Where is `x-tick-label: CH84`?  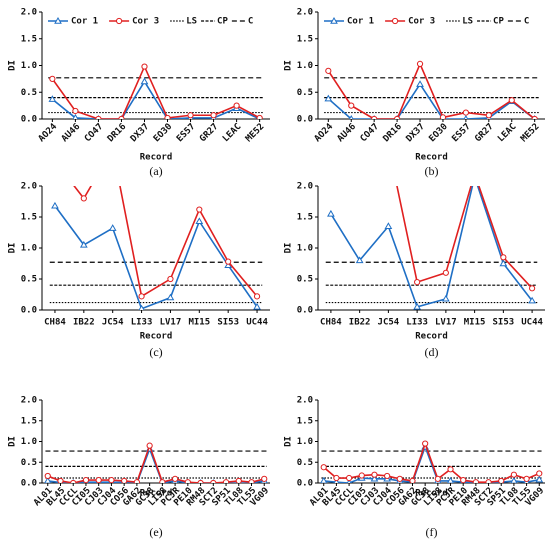 x-tick-label: CH84 is located at coordinates (55, 323).